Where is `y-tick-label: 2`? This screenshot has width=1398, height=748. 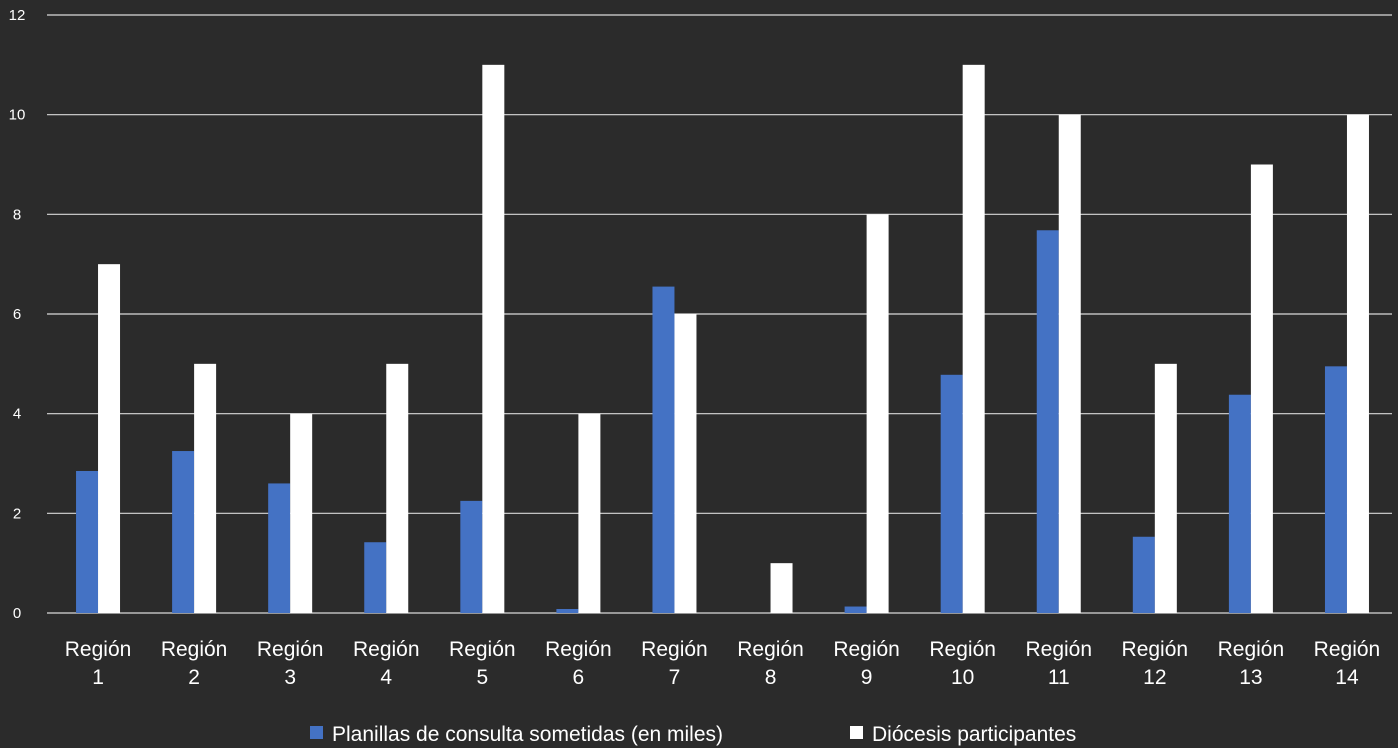
y-tick-label: 2 is located at coordinates (17, 513).